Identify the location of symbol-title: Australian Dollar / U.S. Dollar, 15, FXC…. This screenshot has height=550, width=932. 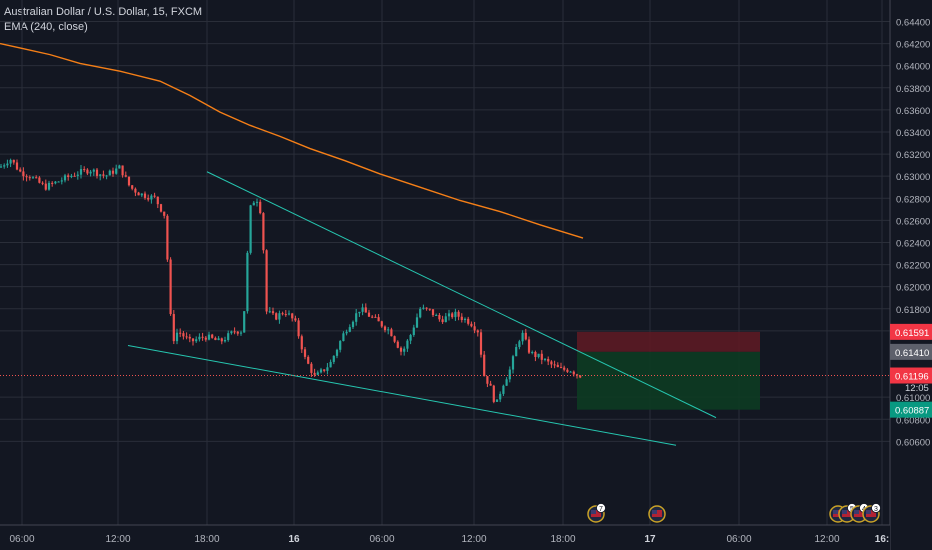
(103, 12).